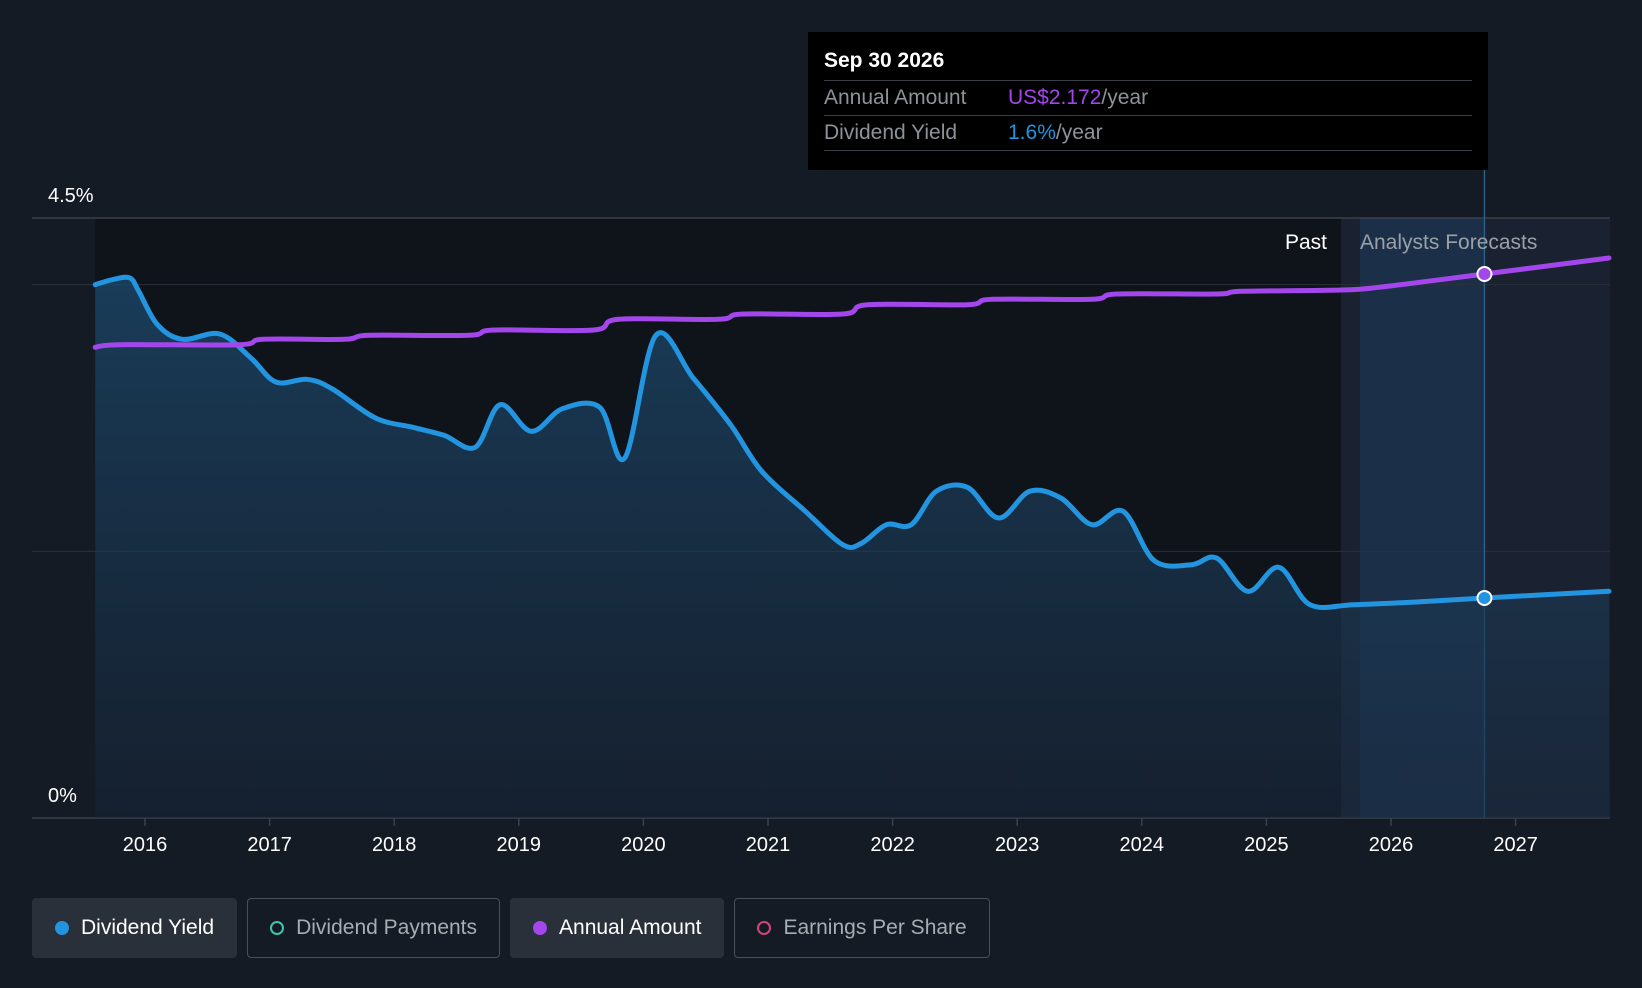  I want to click on legend-label: Dividend Payments, so click(387, 927).